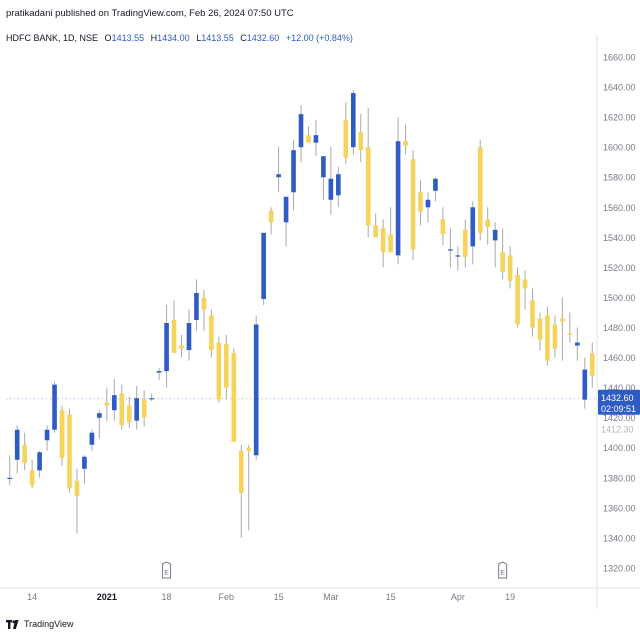 The width and height of the screenshot is (640, 640). Describe the element at coordinates (319, 38) in the screenshot. I see `change-value: +12.00 (+0.84%)` at that location.